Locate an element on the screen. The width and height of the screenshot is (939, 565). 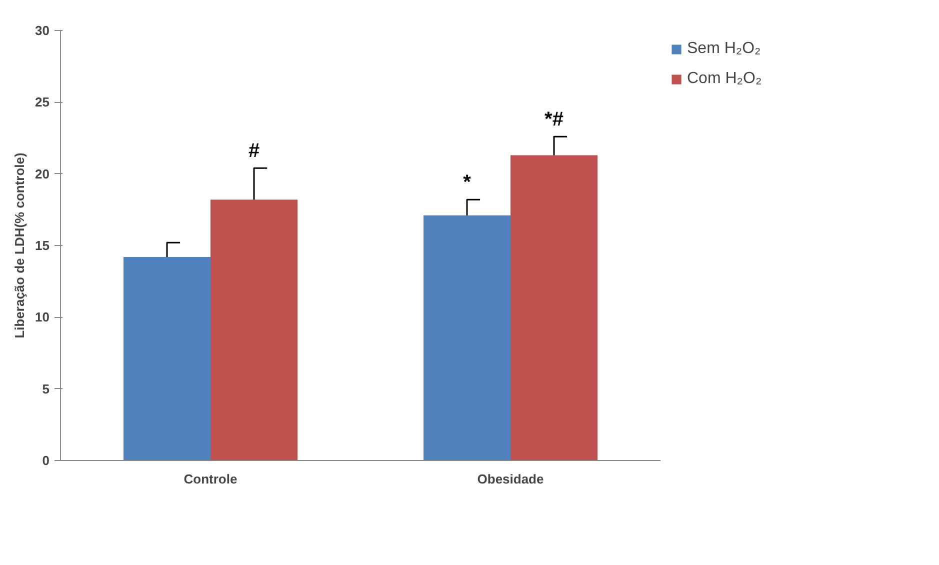
y-tick-label: 30 is located at coordinates (42, 30).